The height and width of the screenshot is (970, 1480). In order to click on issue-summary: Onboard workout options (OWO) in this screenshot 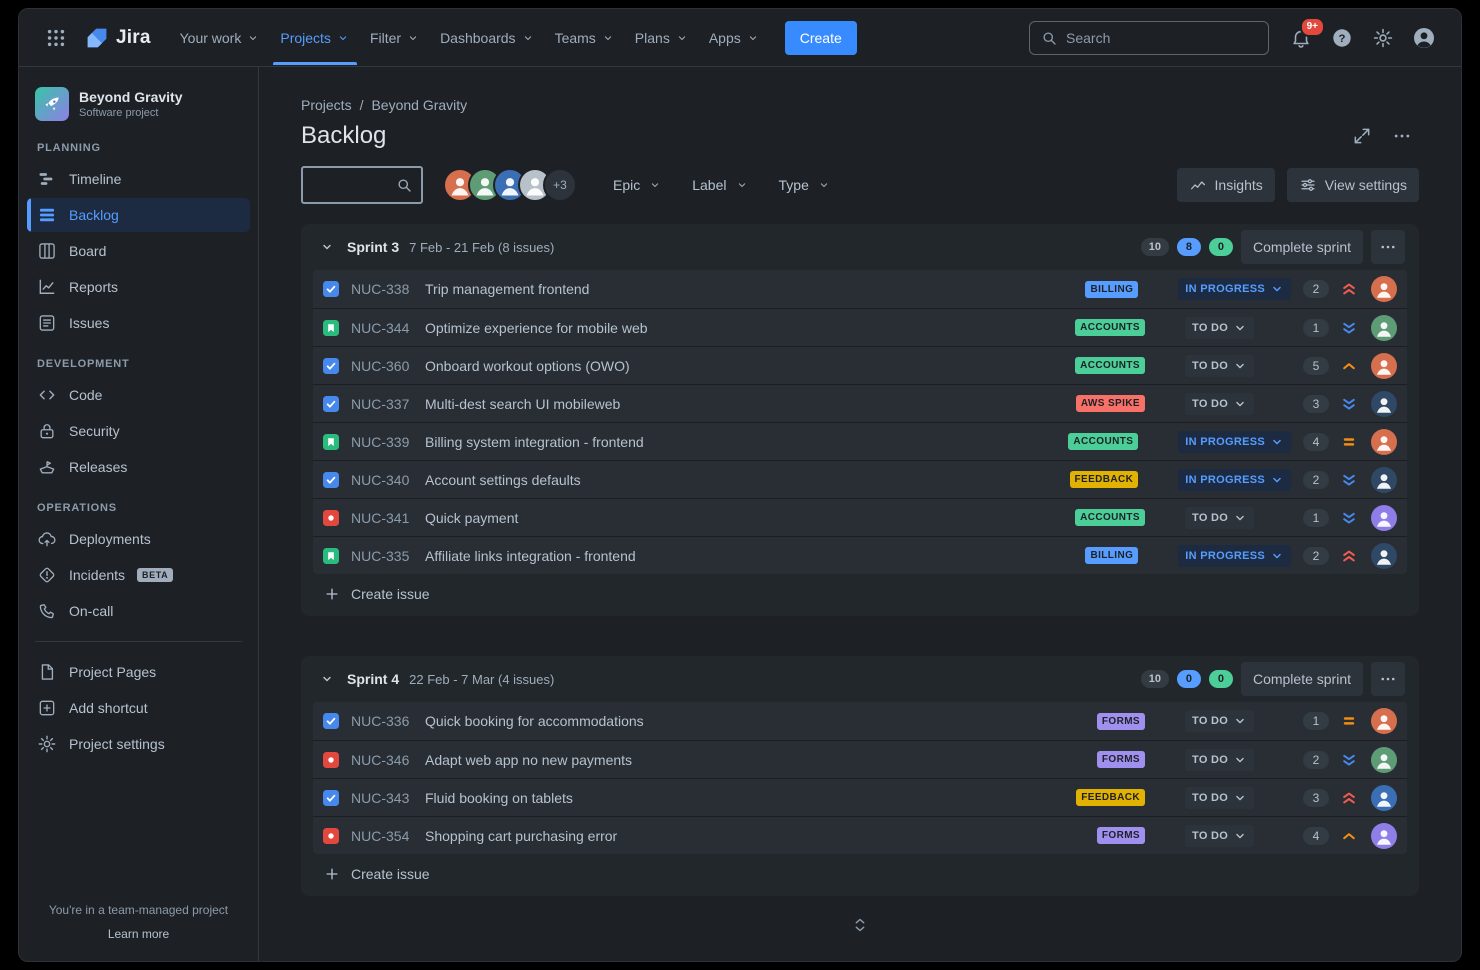, I will do `click(527, 365)`.